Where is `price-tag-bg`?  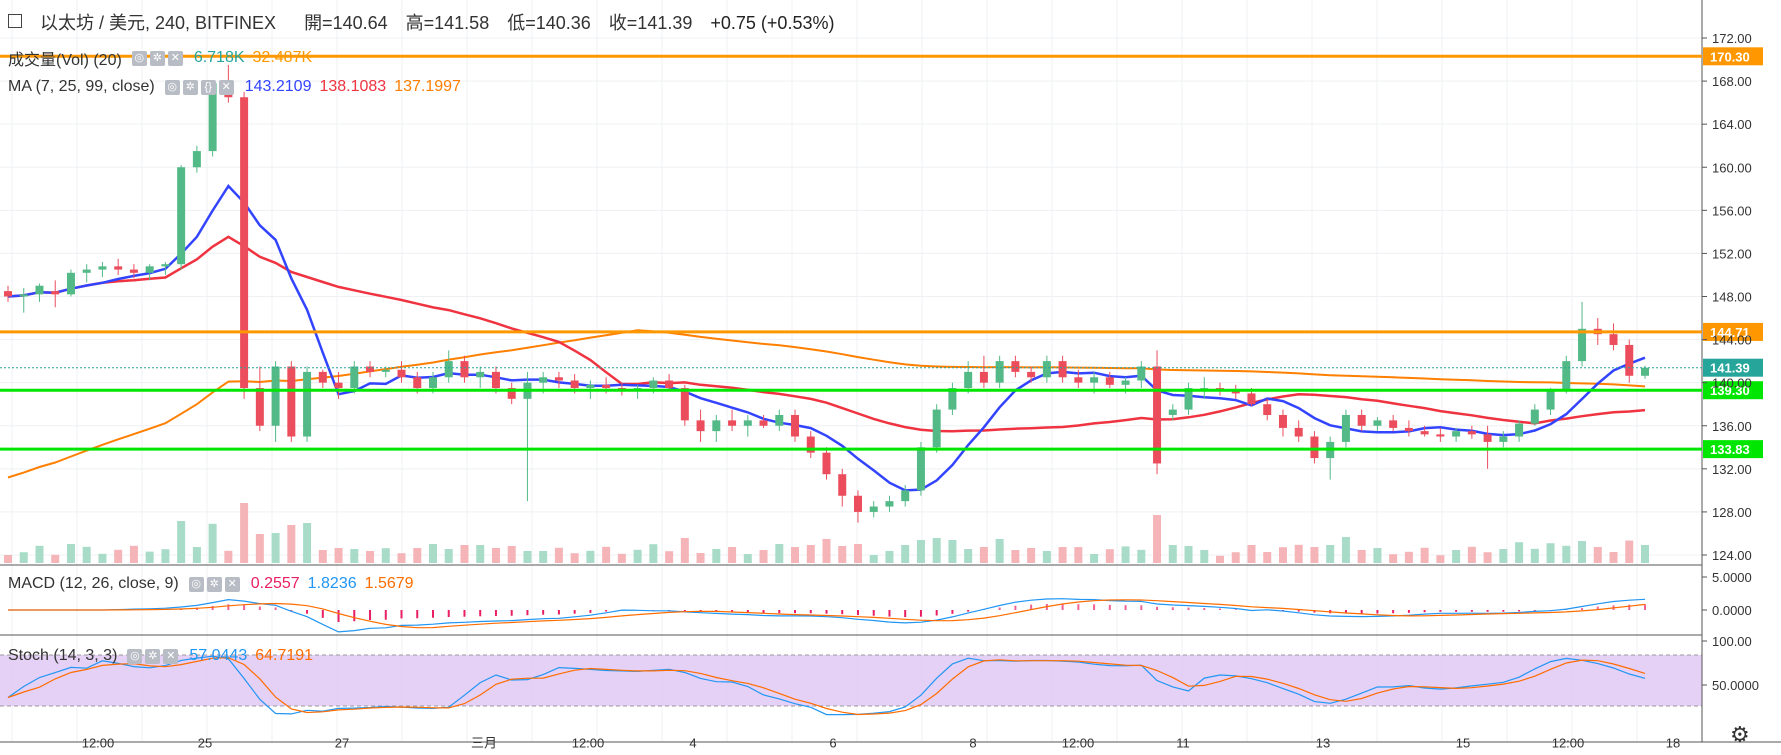 price-tag-bg is located at coordinates (1733, 56).